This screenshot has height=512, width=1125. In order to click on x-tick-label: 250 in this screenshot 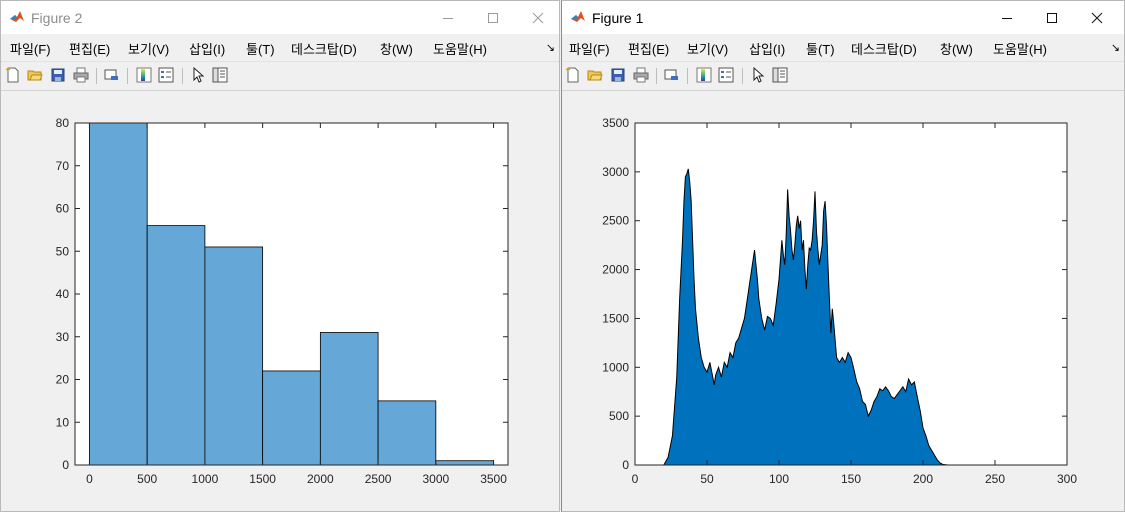, I will do `click(995, 479)`.